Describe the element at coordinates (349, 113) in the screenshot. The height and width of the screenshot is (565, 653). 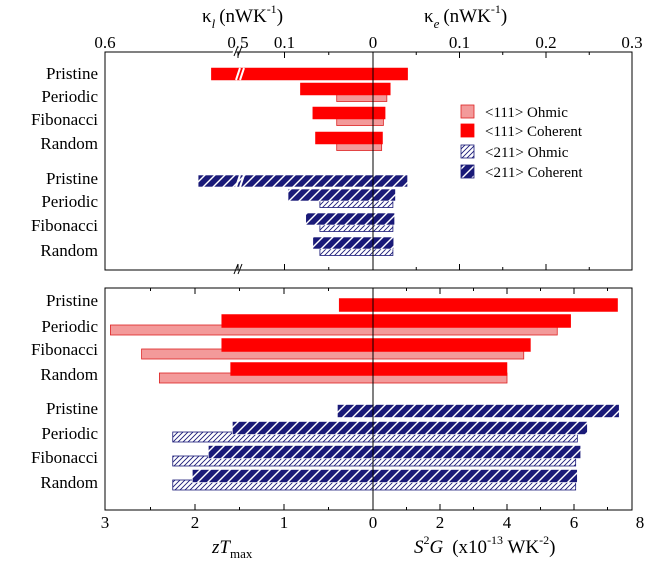
I see `bar-top-111-coherent-fibonacci` at that location.